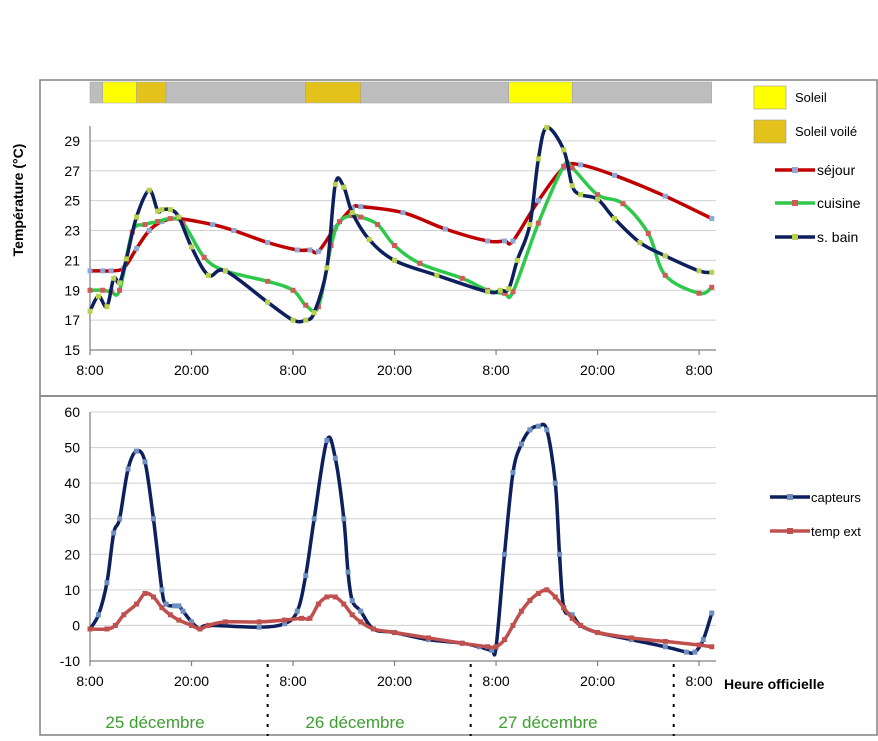 This screenshot has width=878, height=741. I want to click on legend-marker-cuisine, so click(795, 203).